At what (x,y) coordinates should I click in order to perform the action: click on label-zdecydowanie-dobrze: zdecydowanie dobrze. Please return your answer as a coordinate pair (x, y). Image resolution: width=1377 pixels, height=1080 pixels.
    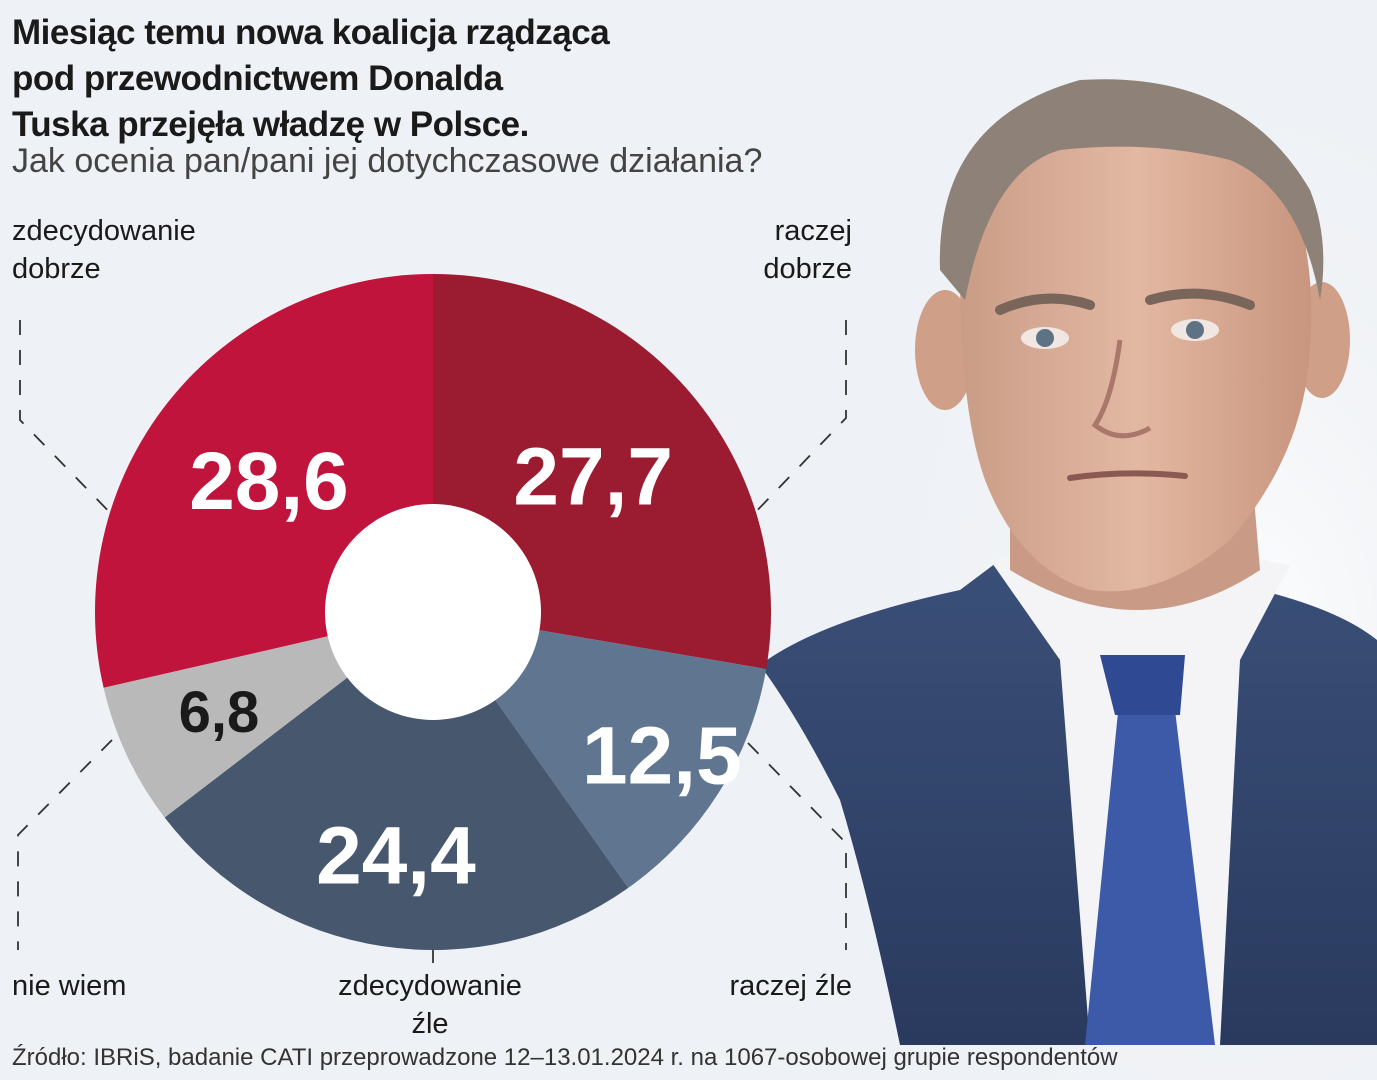
    Looking at the image, I should click on (104, 250).